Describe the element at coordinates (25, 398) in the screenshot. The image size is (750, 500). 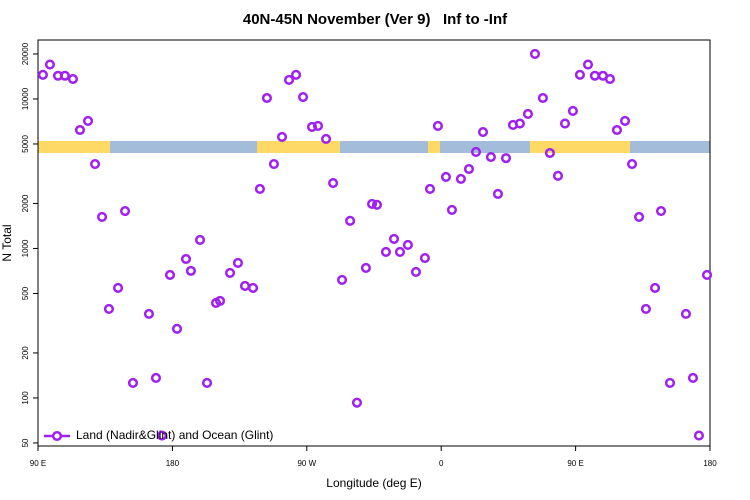
I see `y-tick-label: 100` at that location.